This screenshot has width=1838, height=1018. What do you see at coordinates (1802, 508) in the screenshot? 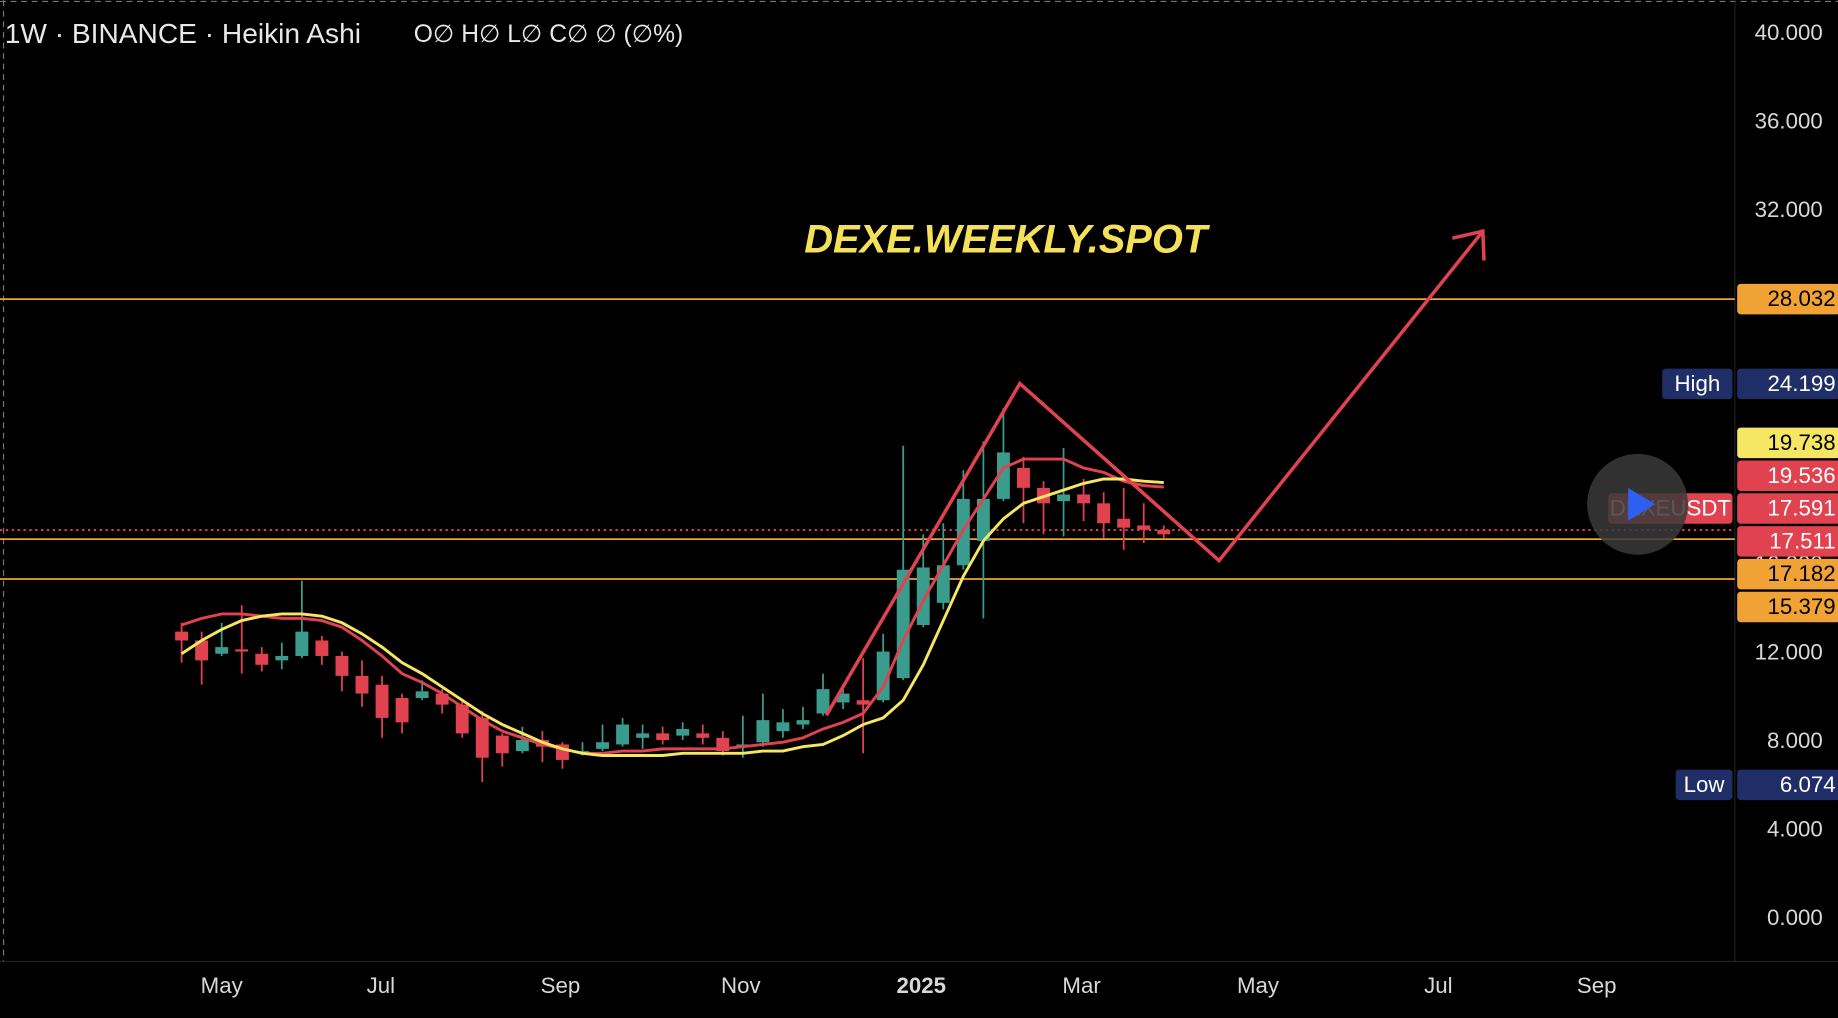
I see `price-label: 17.591` at bounding box center [1802, 508].